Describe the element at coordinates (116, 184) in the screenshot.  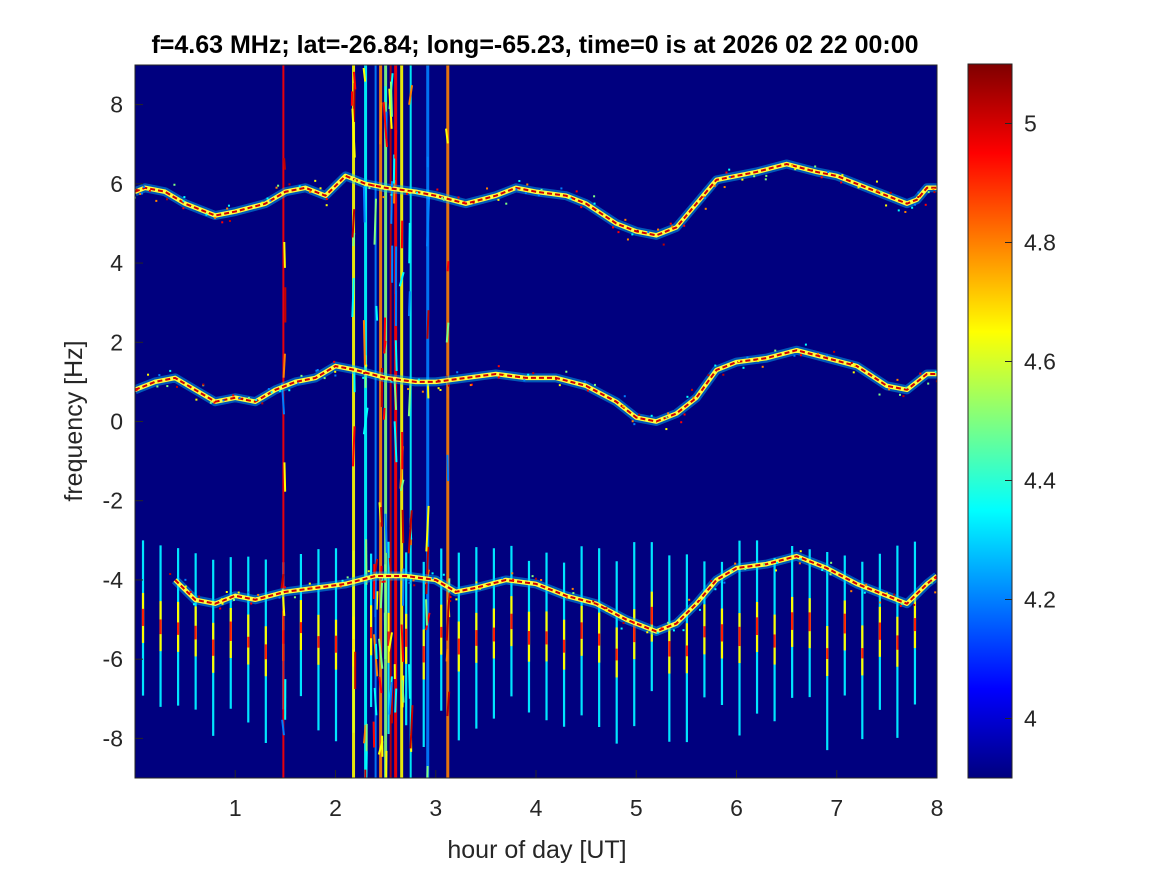
I see `y-tick-label: 6` at that location.